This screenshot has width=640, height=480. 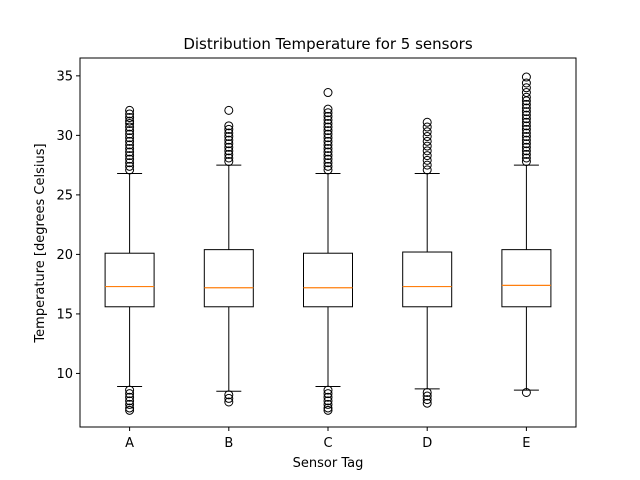 What do you see at coordinates (327, 44) in the screenshot?
I see `chart-title: Distribution Temperature for 5 sensors` at bounding box center [327, 44].